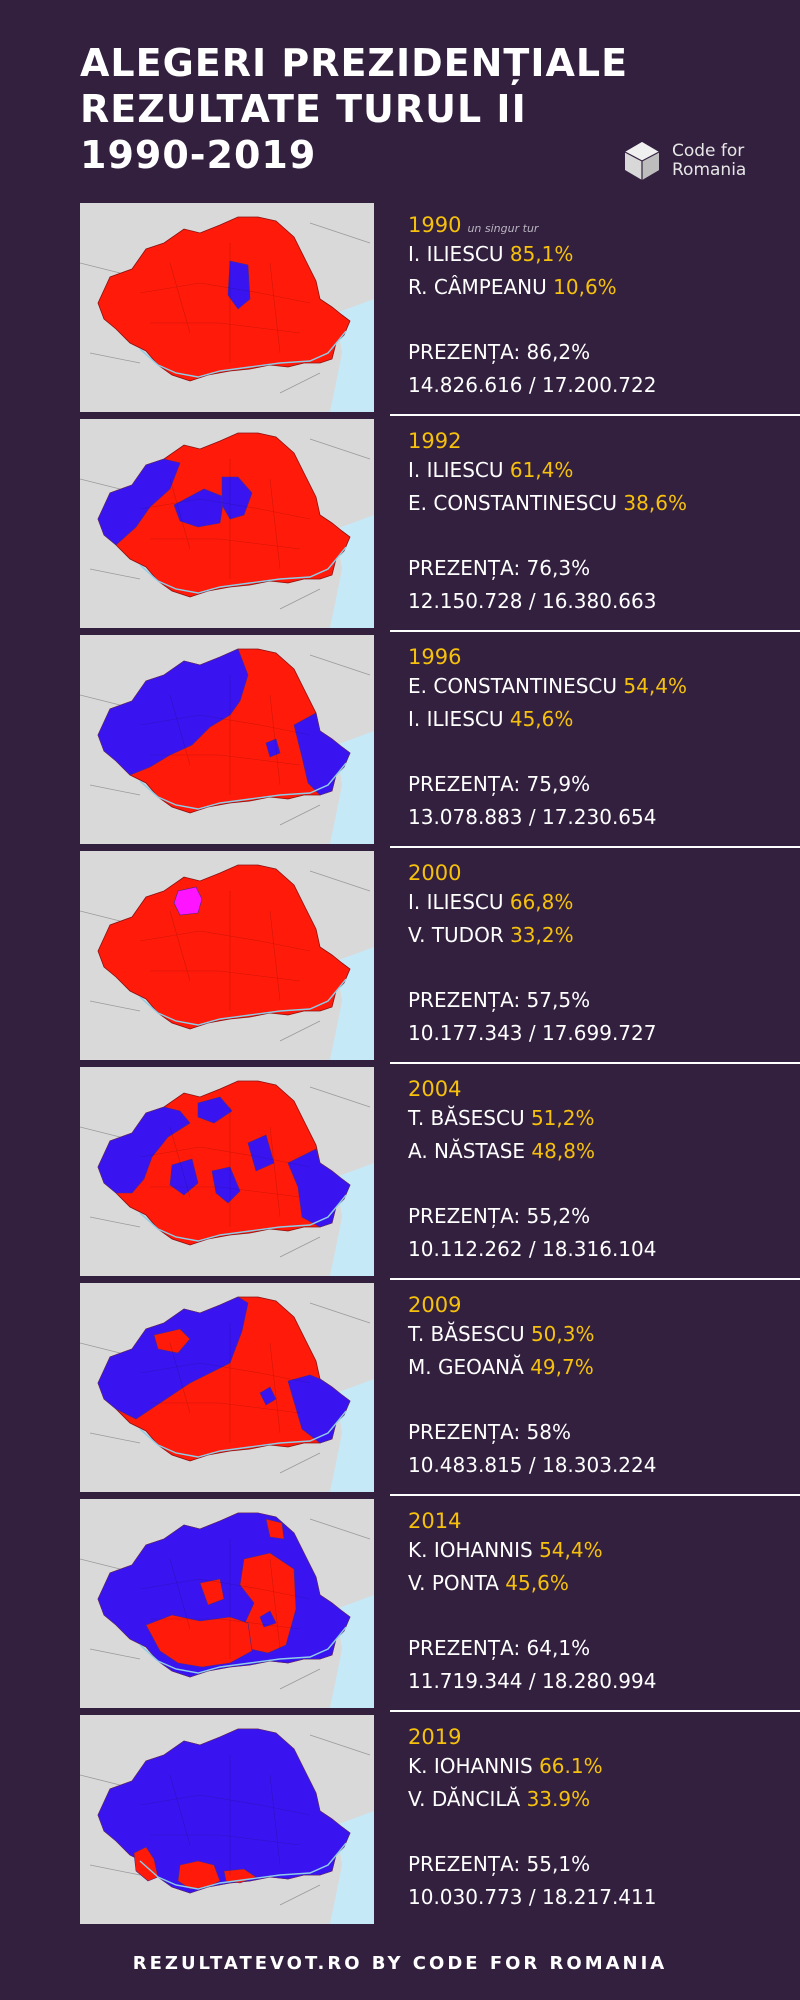 The width and height of the screenshot is (800, 2000). I want to click on candidate-2: I. ILIESCU 45,6%, so click(573, 719).